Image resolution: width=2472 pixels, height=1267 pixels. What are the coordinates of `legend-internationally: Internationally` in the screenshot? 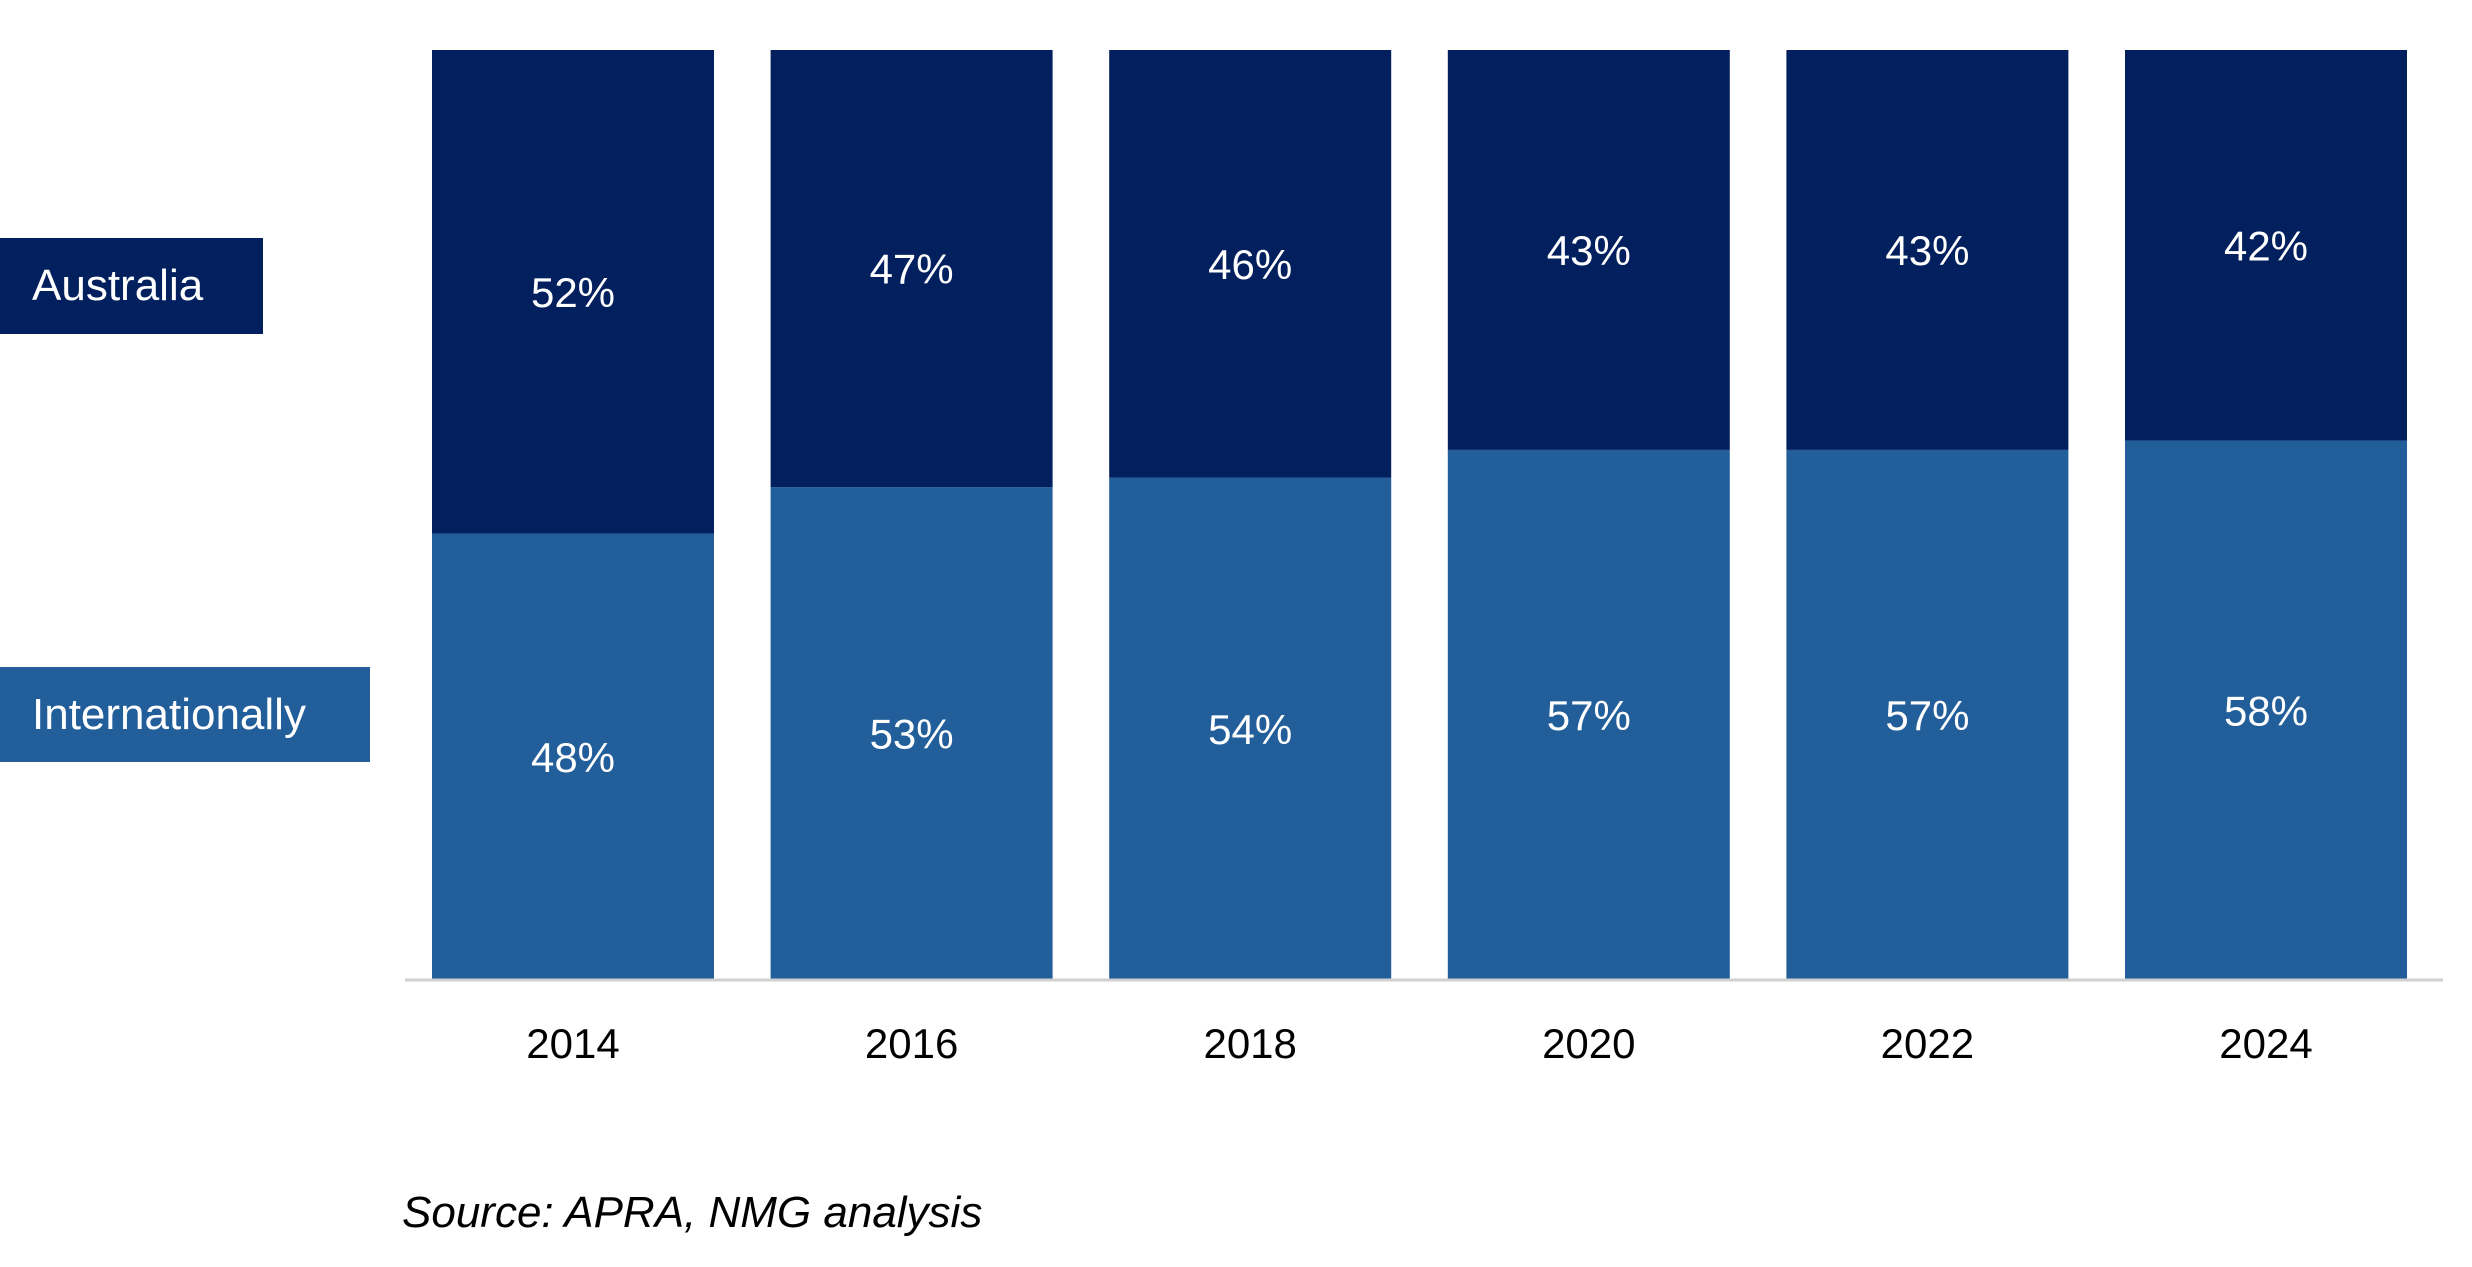 It's located at (185, 714).